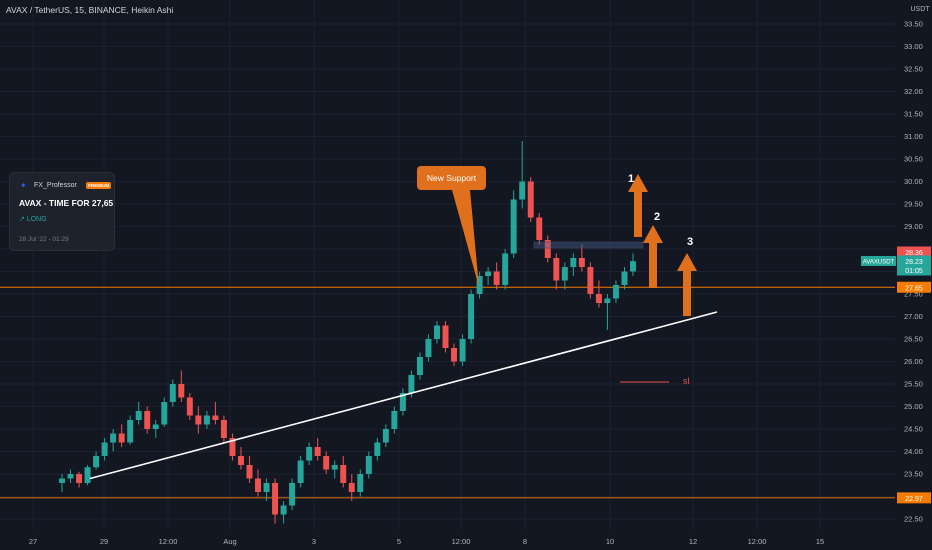 The image size is (932, 550). I want to click on price-tick-label: 22.50, so click(913, 519).